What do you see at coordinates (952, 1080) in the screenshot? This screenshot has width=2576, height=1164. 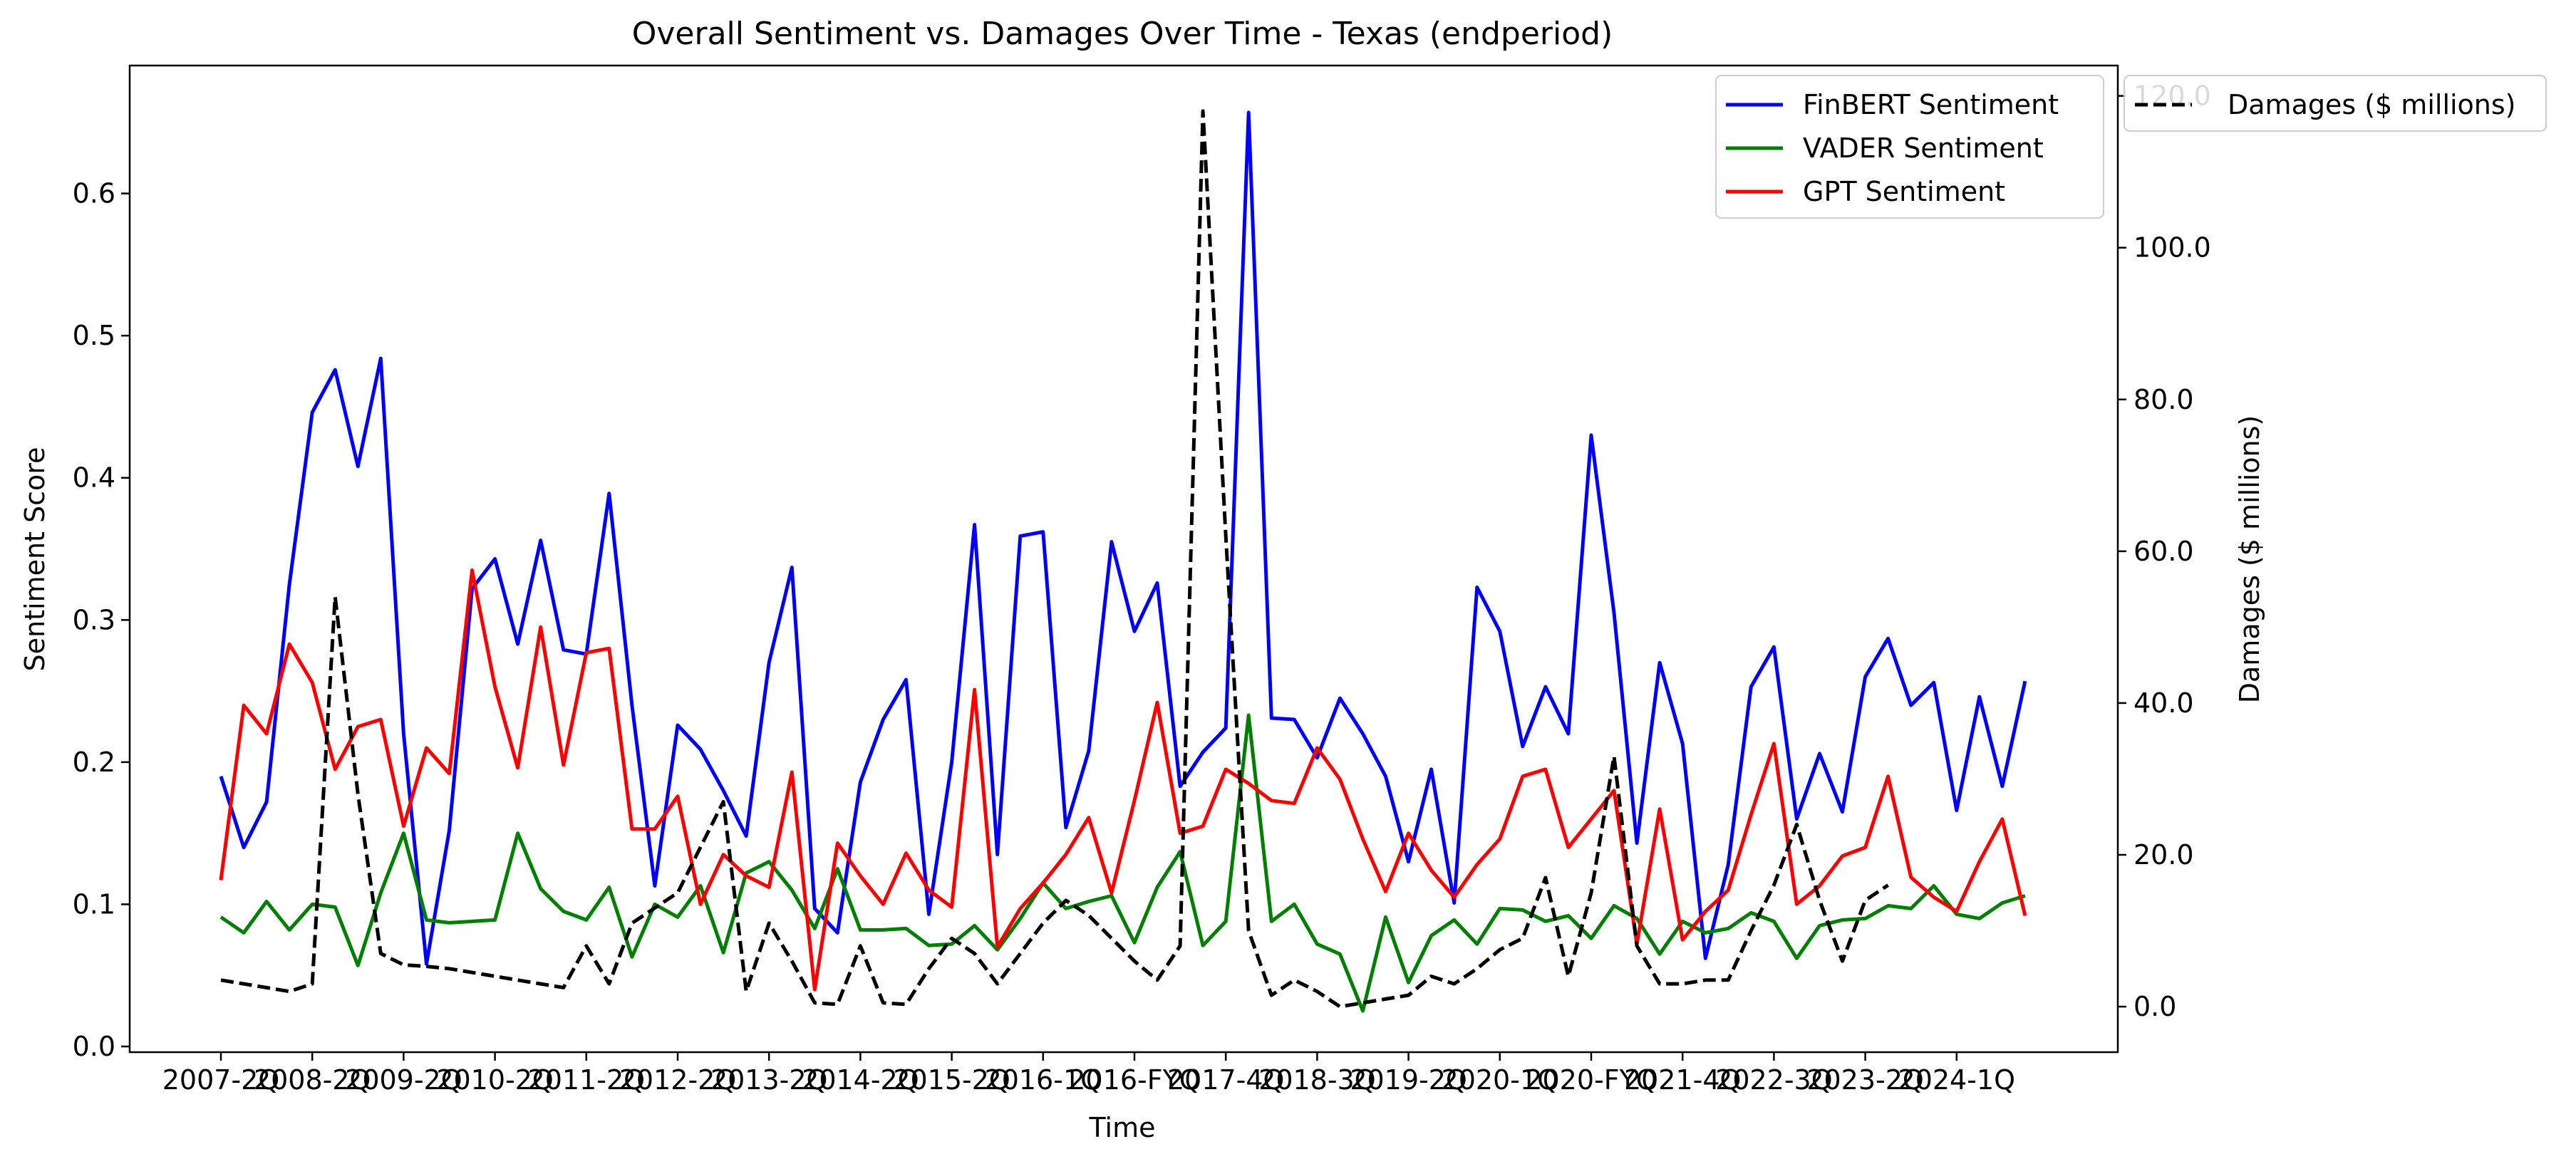 I see `x-tick-label: 2015-2Q` at bounding box center [952, 1080].